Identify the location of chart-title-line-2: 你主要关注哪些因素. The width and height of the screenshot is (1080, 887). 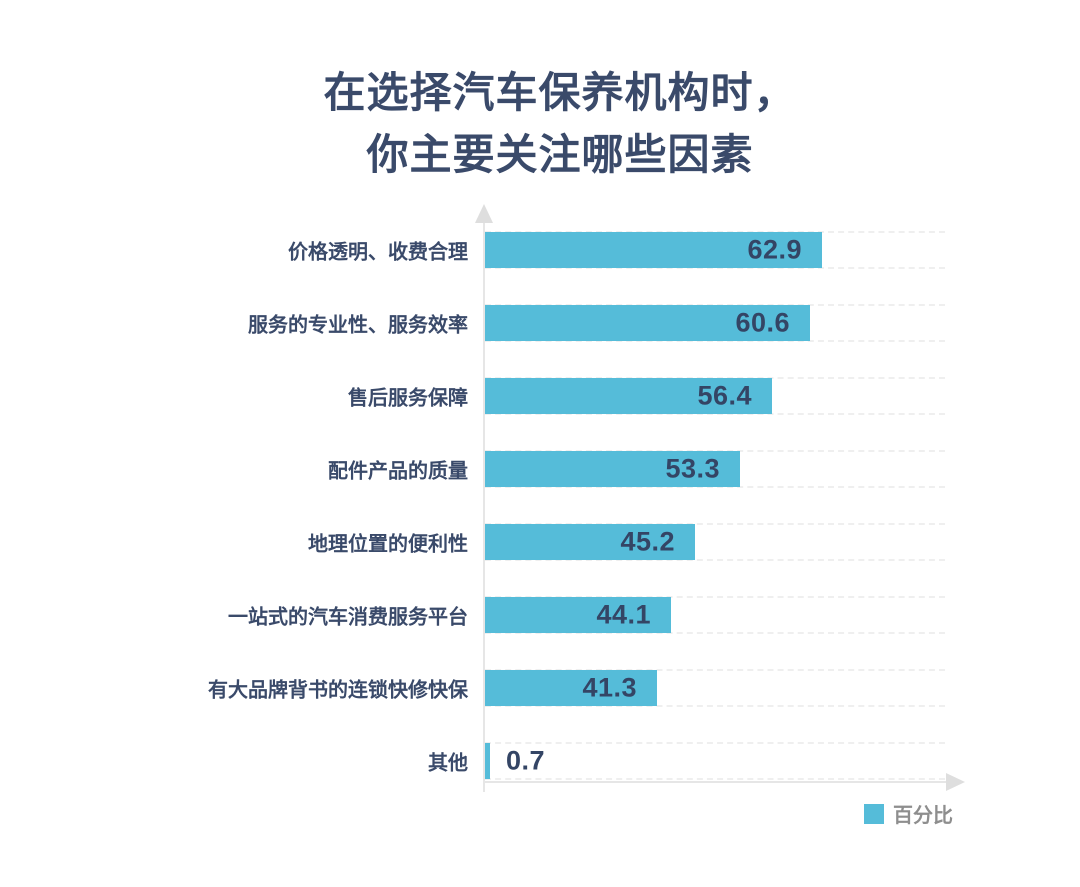
(560, 154).